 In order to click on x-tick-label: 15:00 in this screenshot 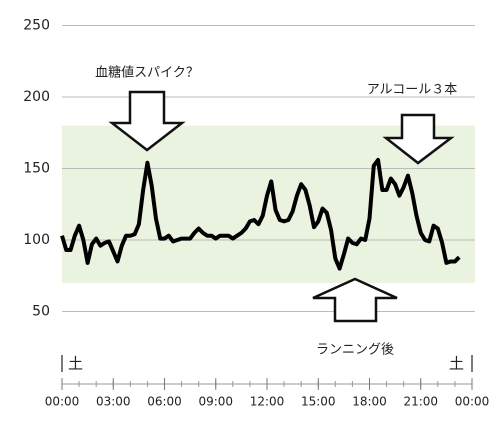, I will do `click(318, 402)`.